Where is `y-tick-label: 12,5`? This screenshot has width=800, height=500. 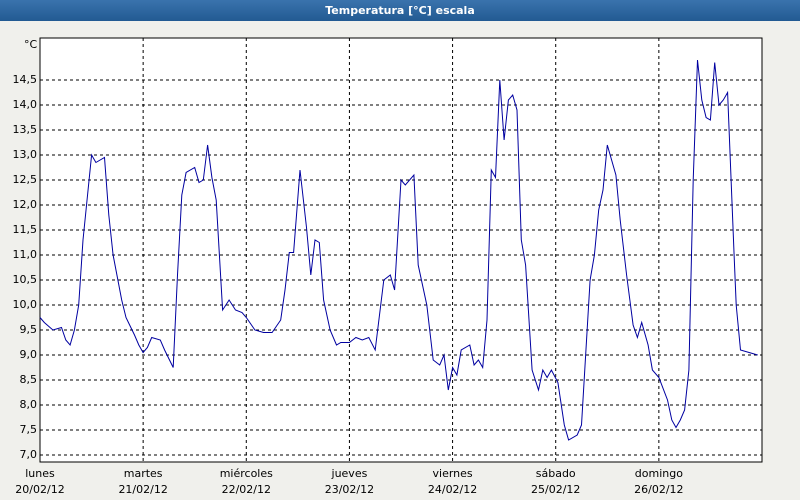
y-tick-label: 12,5 is located at coordinates (25, 179).